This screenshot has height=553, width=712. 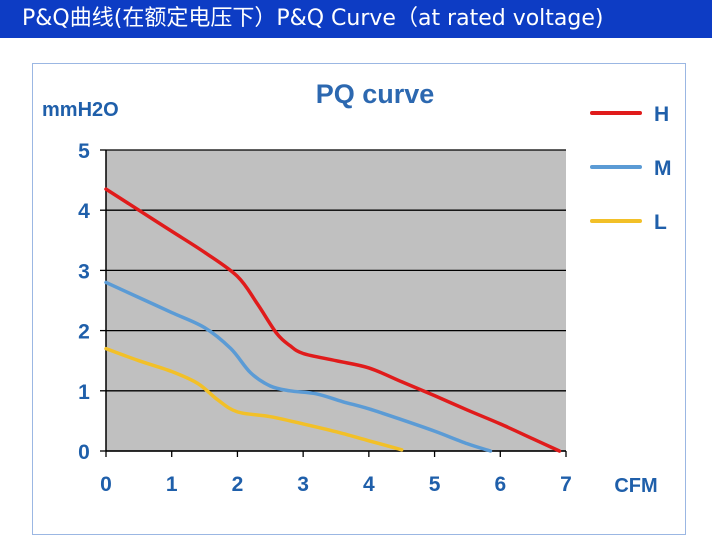 I want to click on y-tick-label: 1, so click(x=84, y=392).